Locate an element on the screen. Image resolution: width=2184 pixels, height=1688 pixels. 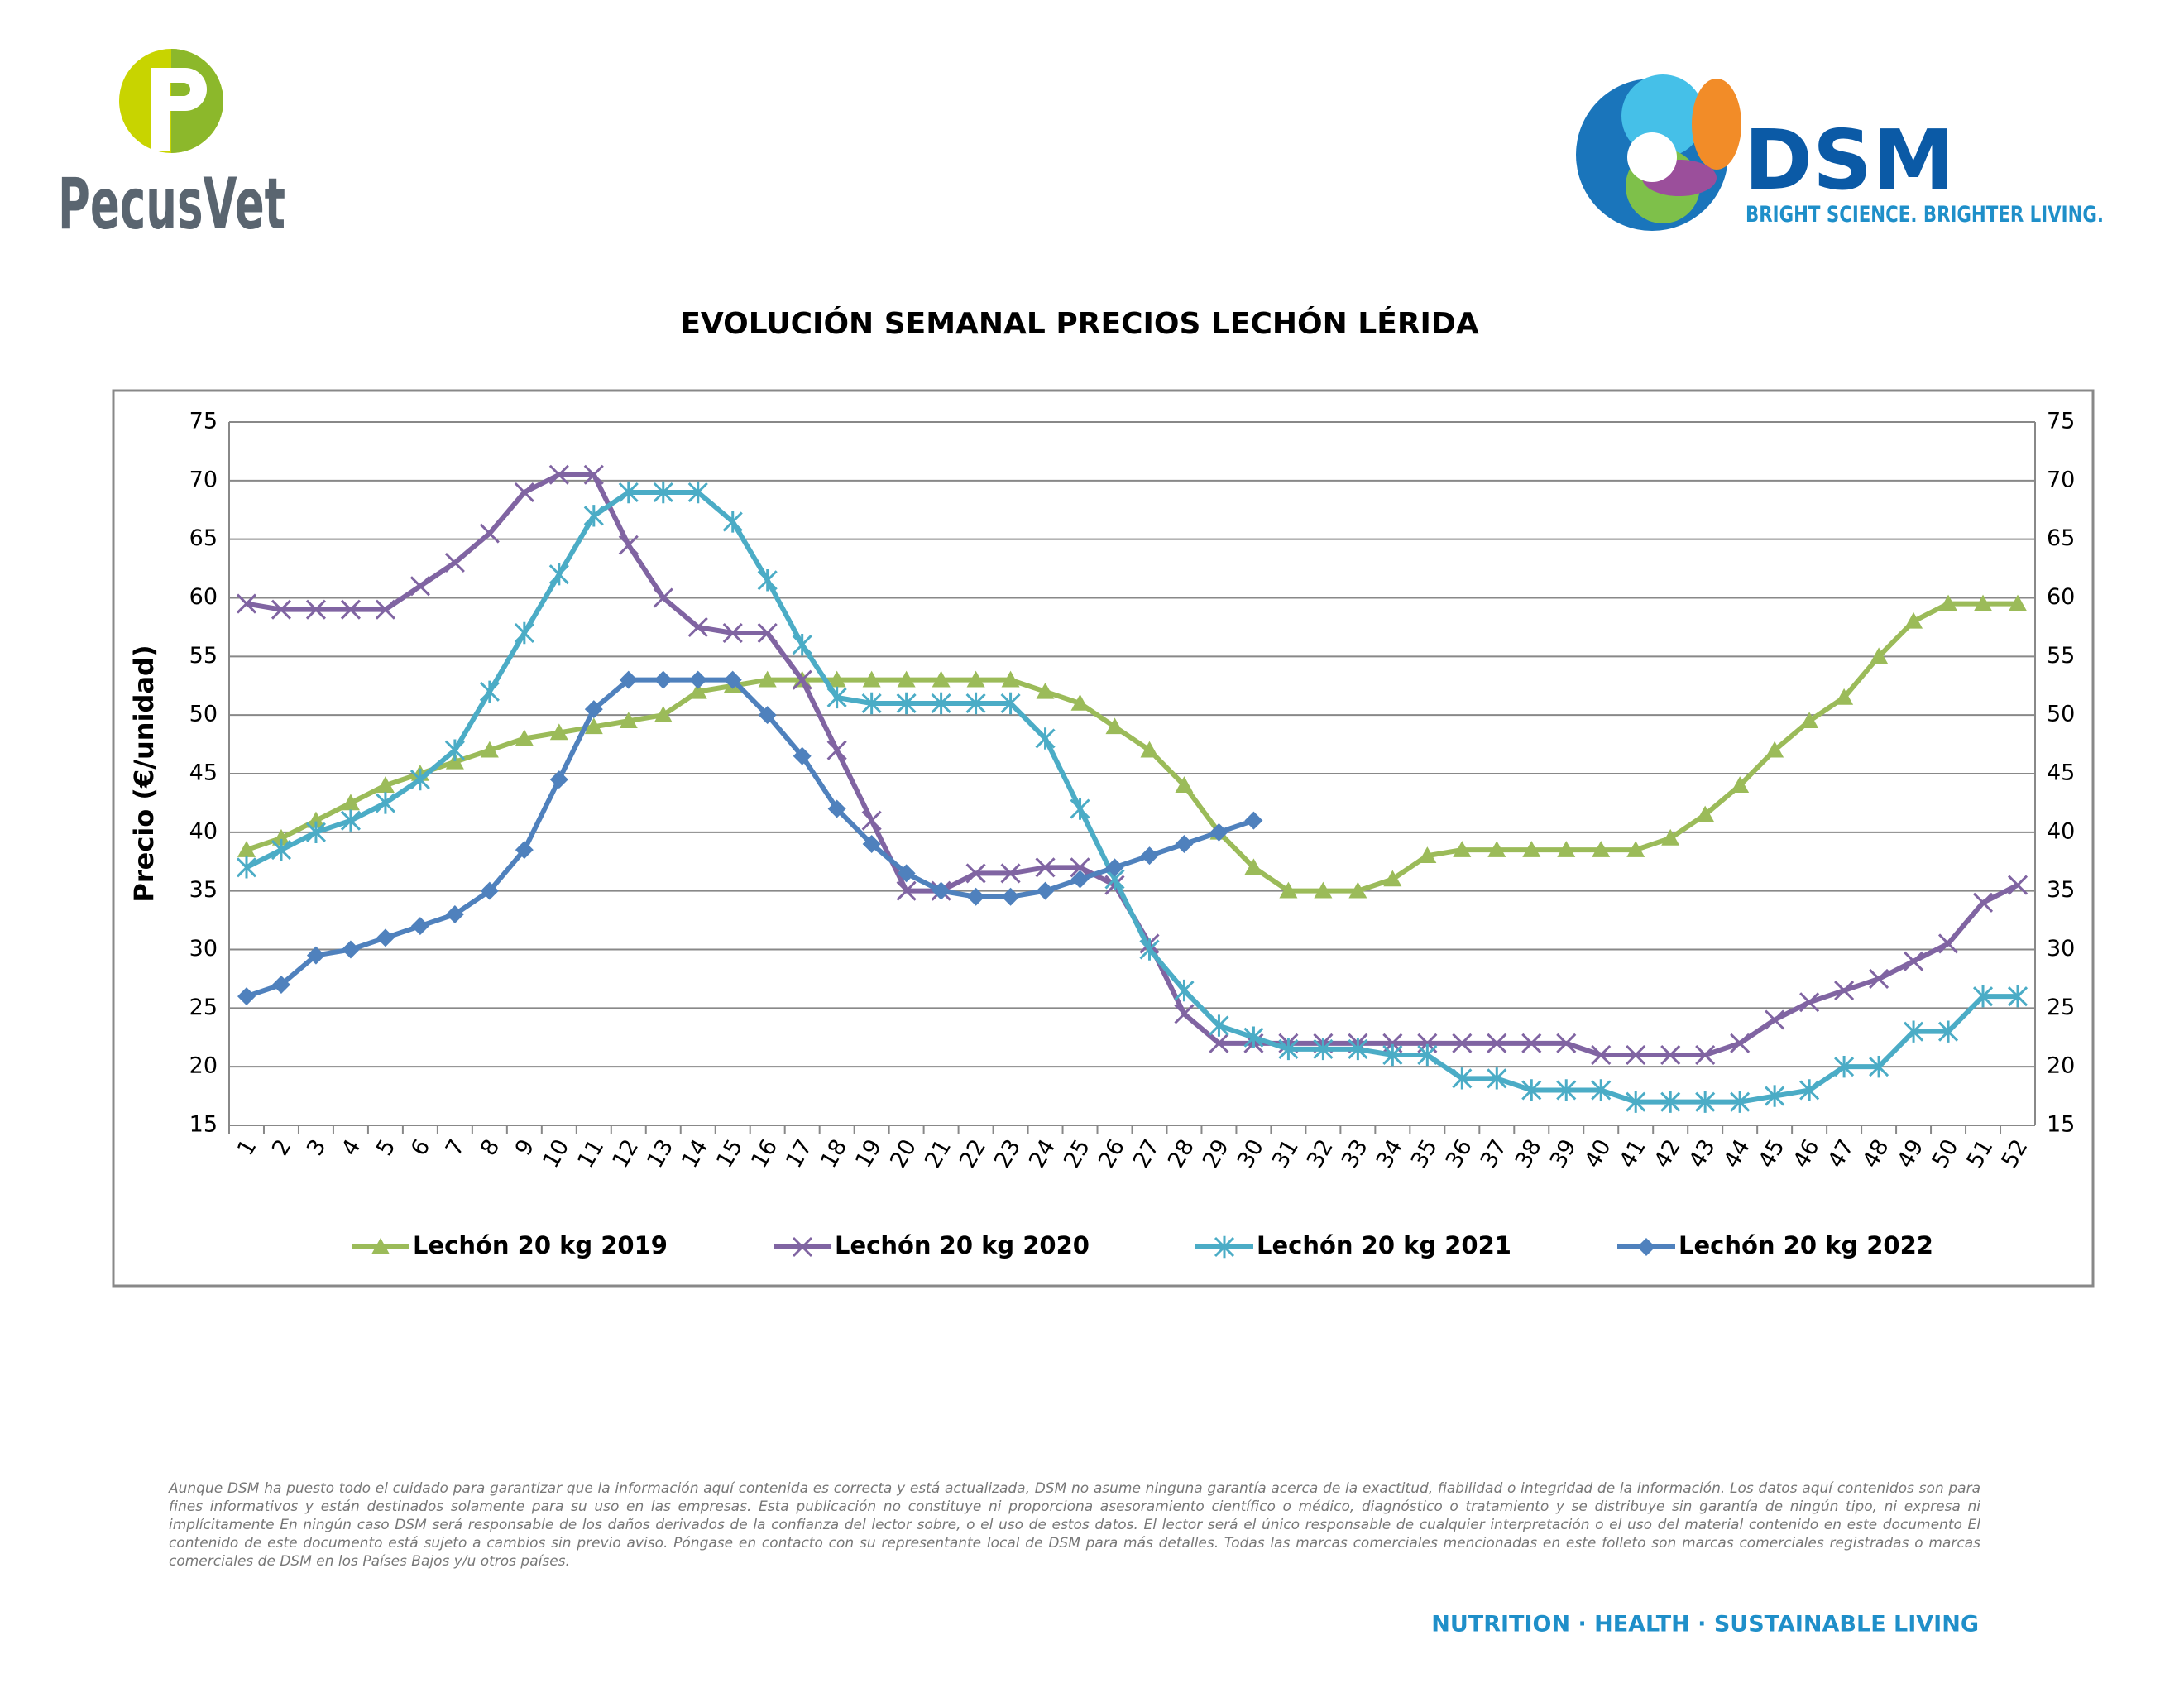
x-tick-label: 44 is located at coordinates (1737, 1153).